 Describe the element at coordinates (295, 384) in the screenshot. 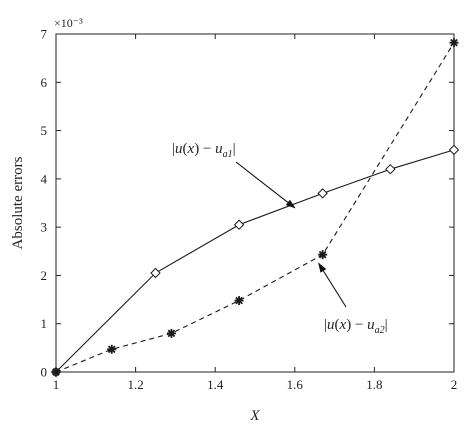

I see `x-tick-label: 1.6` at that location.